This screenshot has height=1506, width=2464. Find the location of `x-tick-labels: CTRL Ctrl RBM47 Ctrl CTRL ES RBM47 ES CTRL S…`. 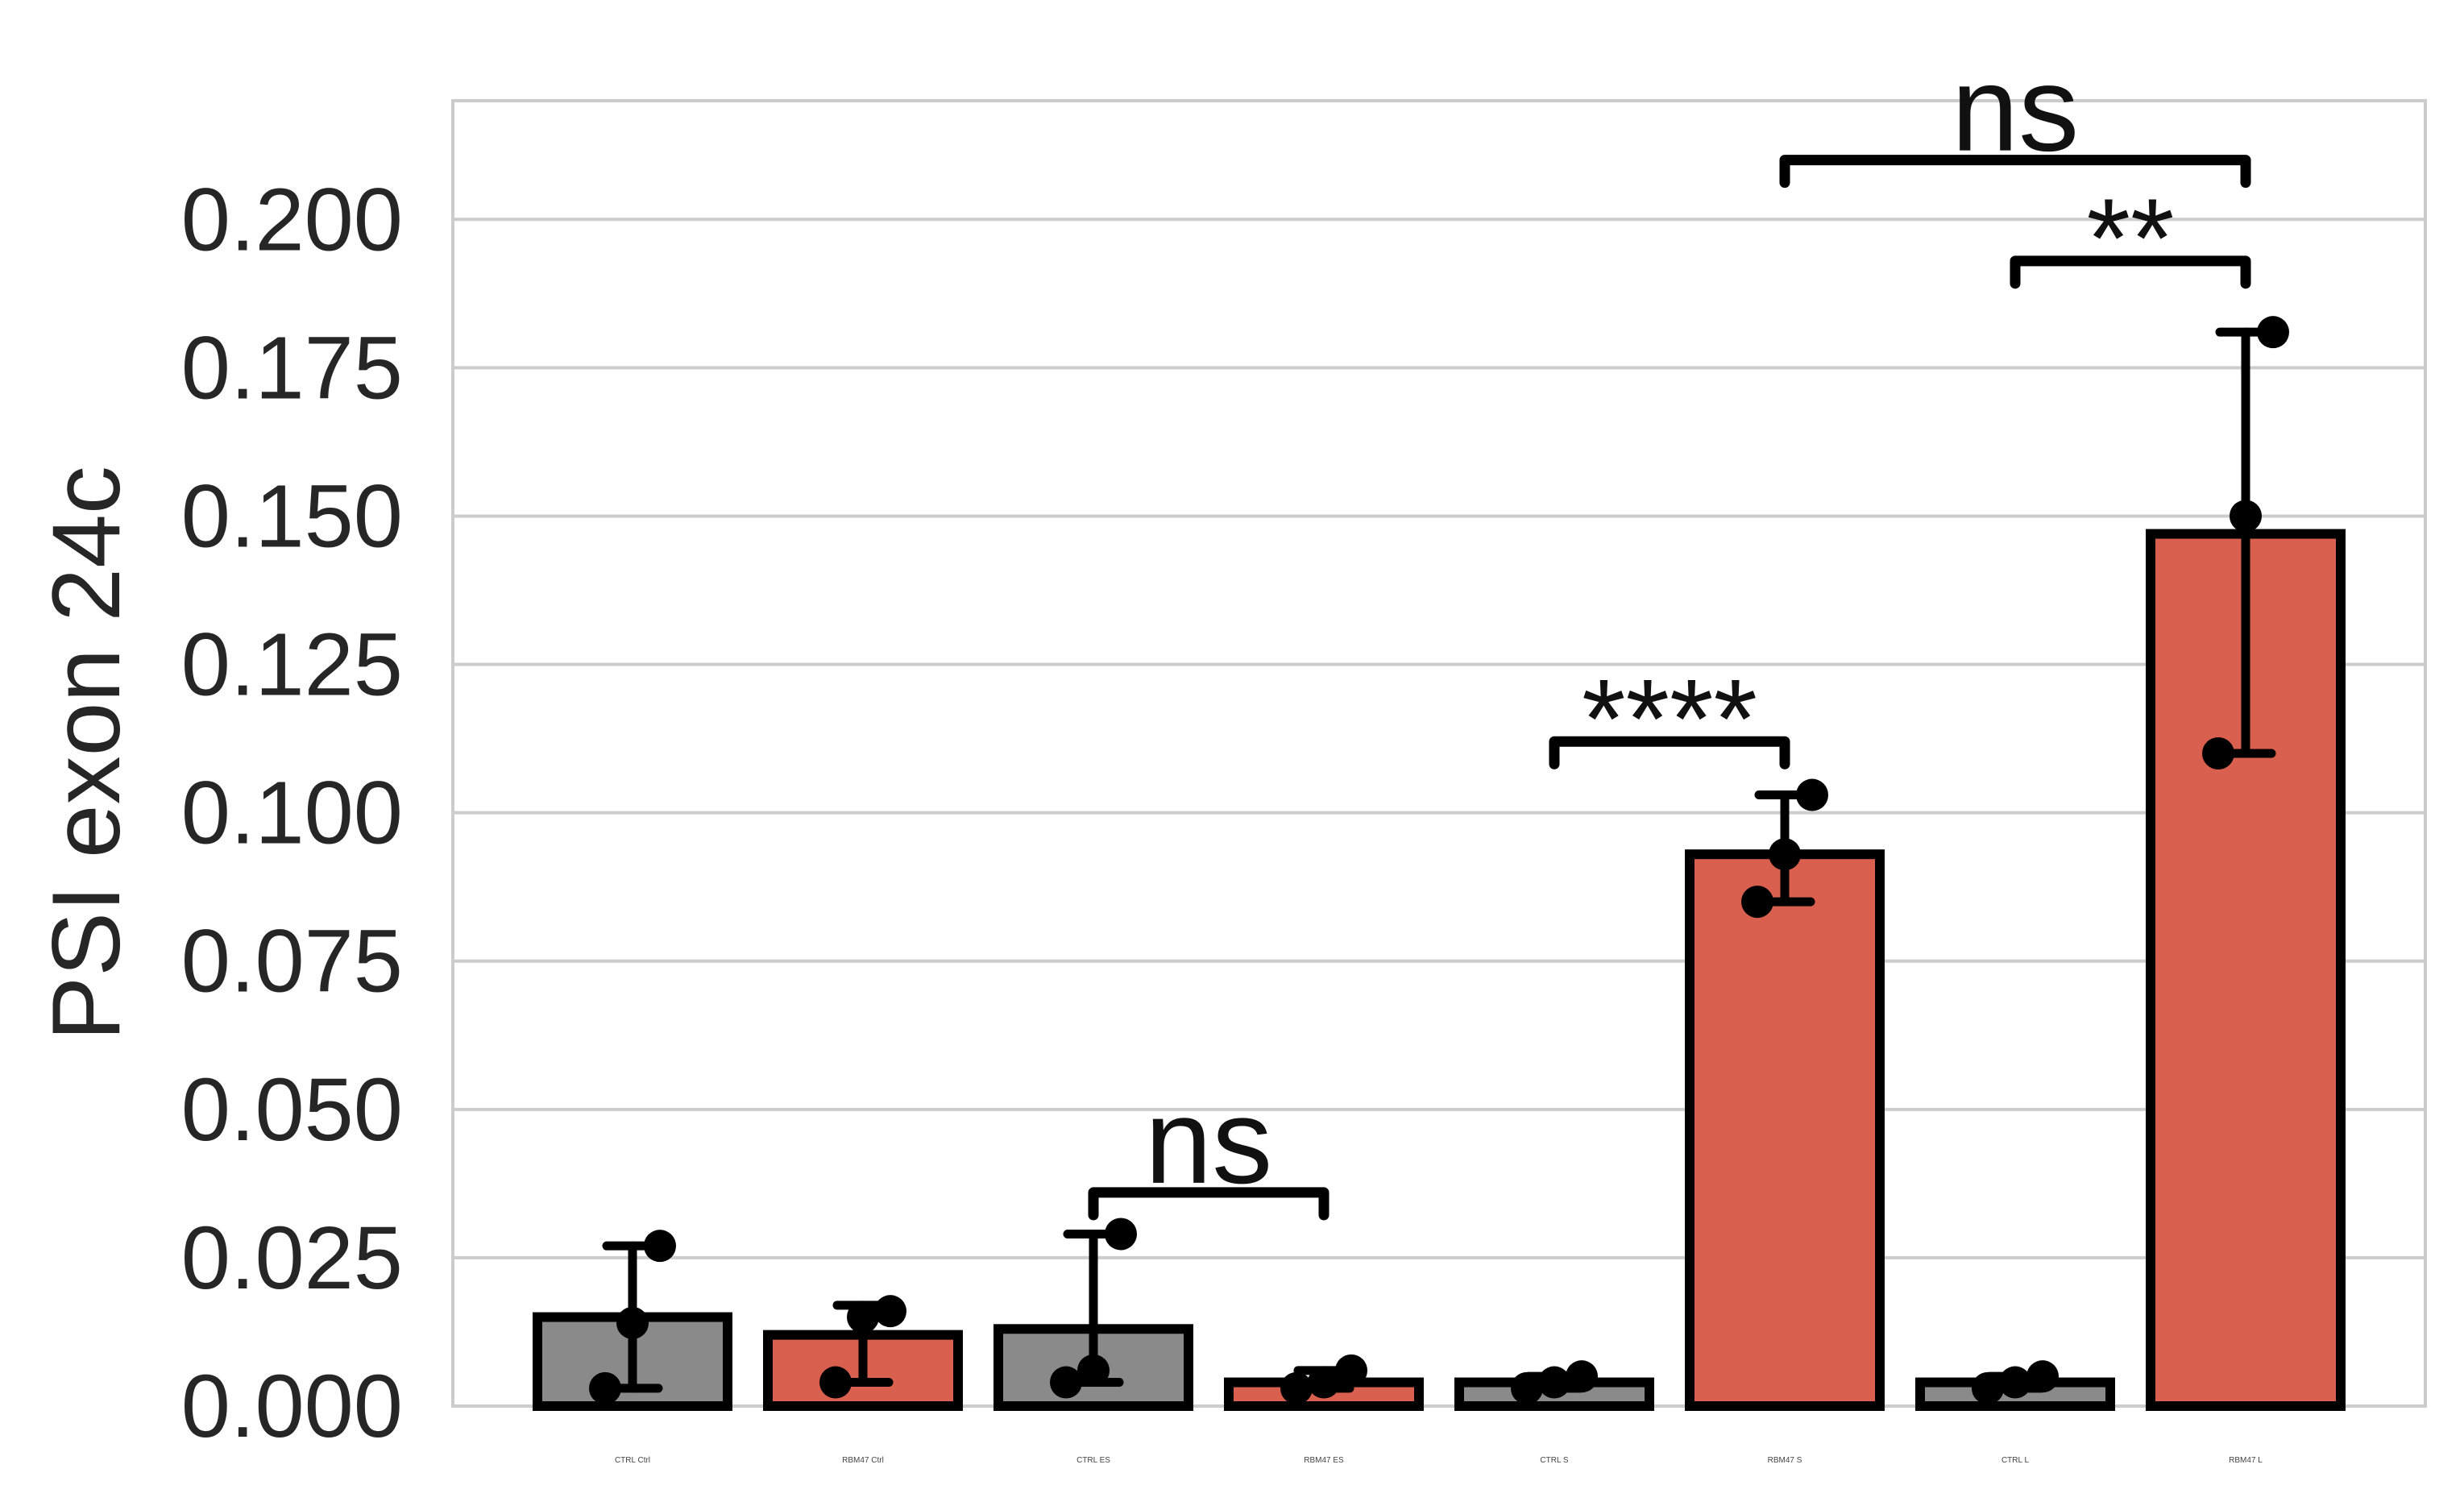

x-tick-labels: CTRL Ctrl RBM47 Ctrl CTRL ES RBM47 ES CTRL S… is located at coordinates (1439, 1460).